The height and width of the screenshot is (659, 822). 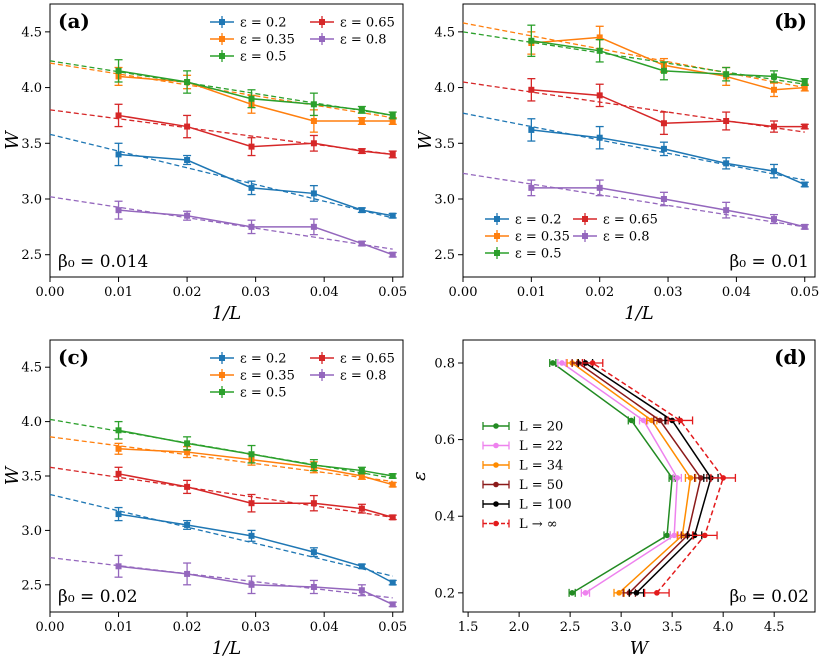 What do you see at coordinates (538, 220) in the screenshot?
I see `legend-label: ε = 0.2` at bounding box center [538, 220].